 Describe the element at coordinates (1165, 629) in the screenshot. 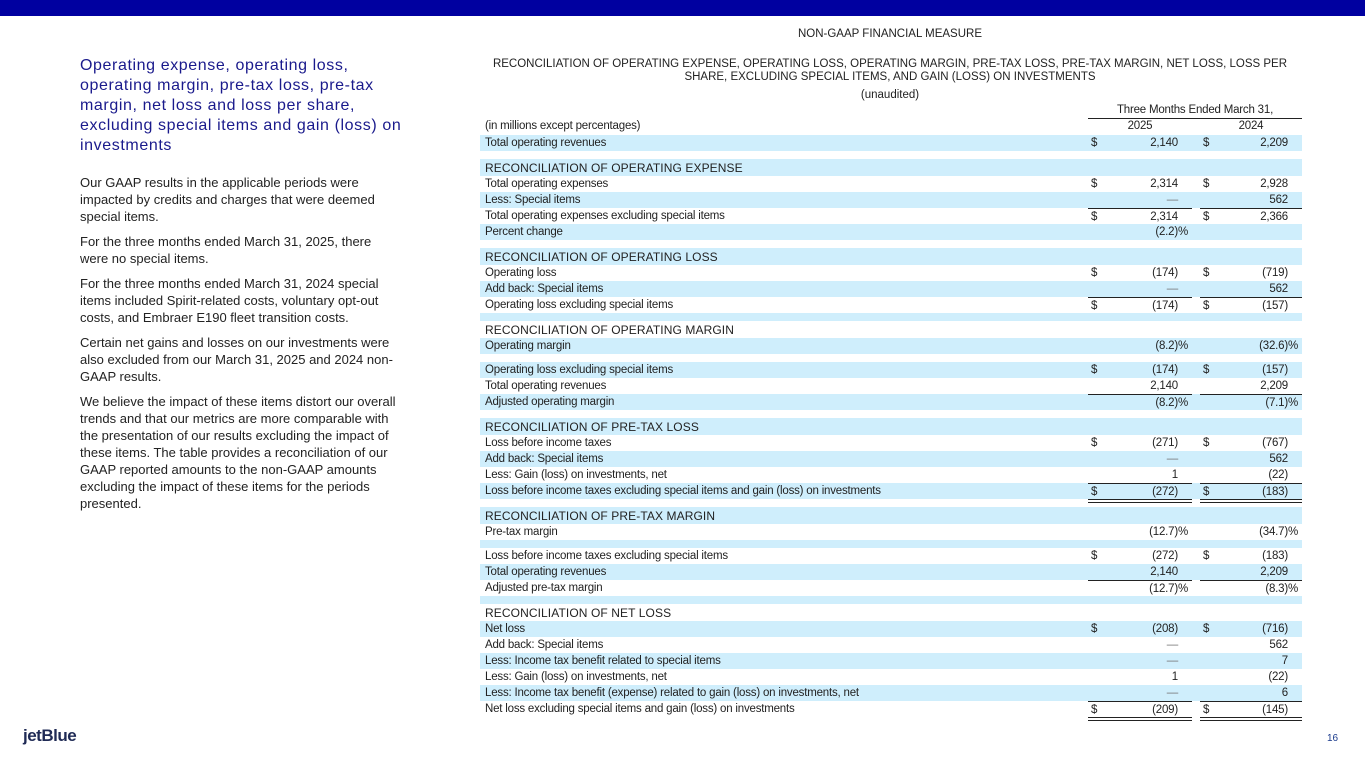

I see `amount: (208)` at that location.